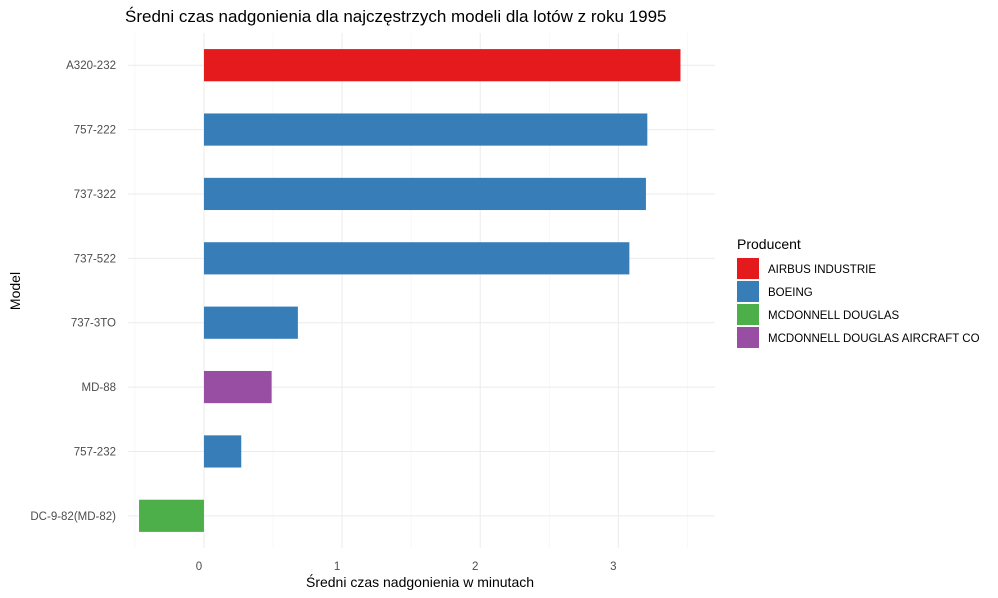 The image size is (998, 598). What do you see at coordinates (613, 567) in the screenshot?
I see `x-tick-label: 3` at bounding box center [613, 567].